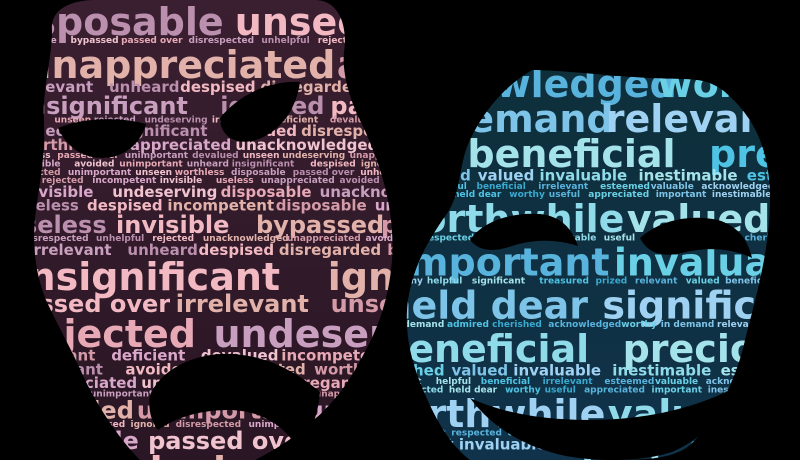 Image resolution: width=800 pixels, height=460 pixels. What do you see at coordinates (260, 111) in the screenshot?
I see `sad-mask-right-eye` at bounding box center [260, 111].